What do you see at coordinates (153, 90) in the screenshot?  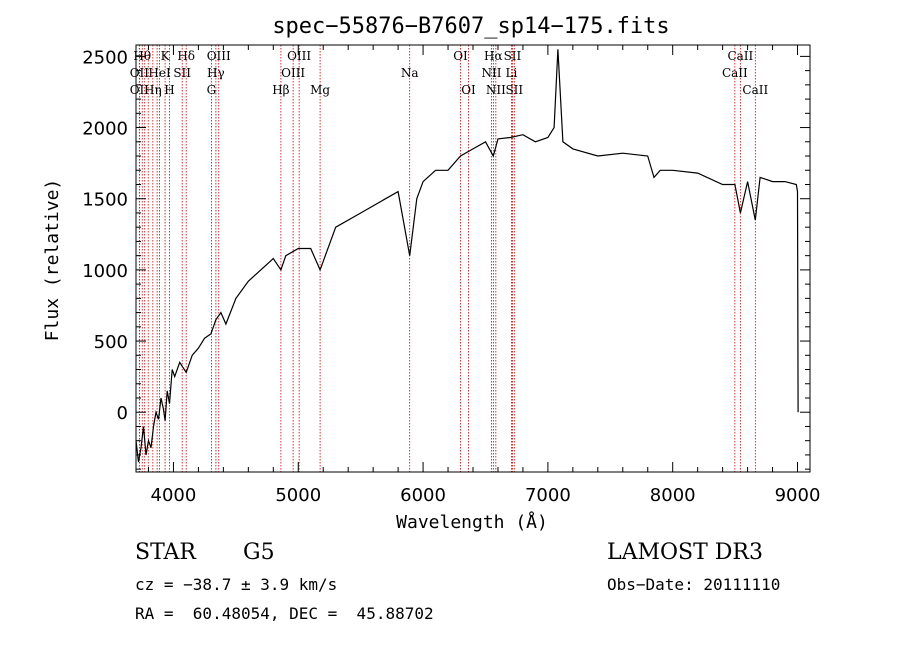 I see `spectral-line-label: Hη` at bounding box center [153, 90].